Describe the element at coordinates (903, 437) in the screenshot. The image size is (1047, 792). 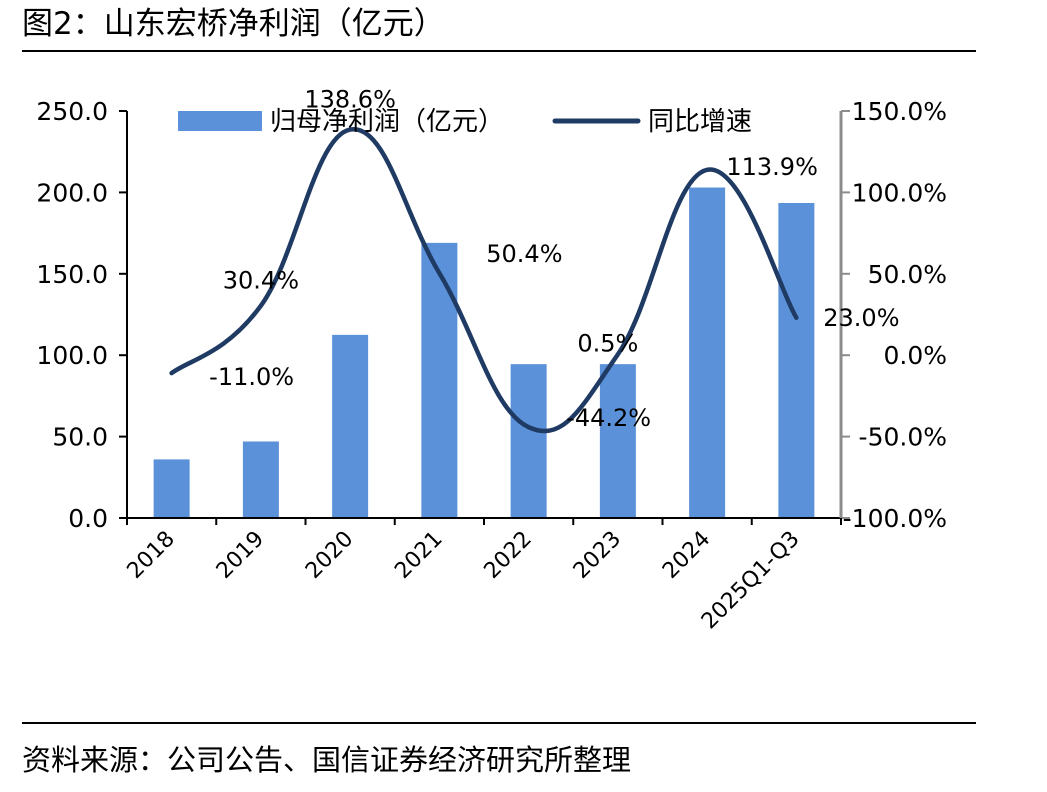
I see `right-tick-label: -50.0%` at that location.